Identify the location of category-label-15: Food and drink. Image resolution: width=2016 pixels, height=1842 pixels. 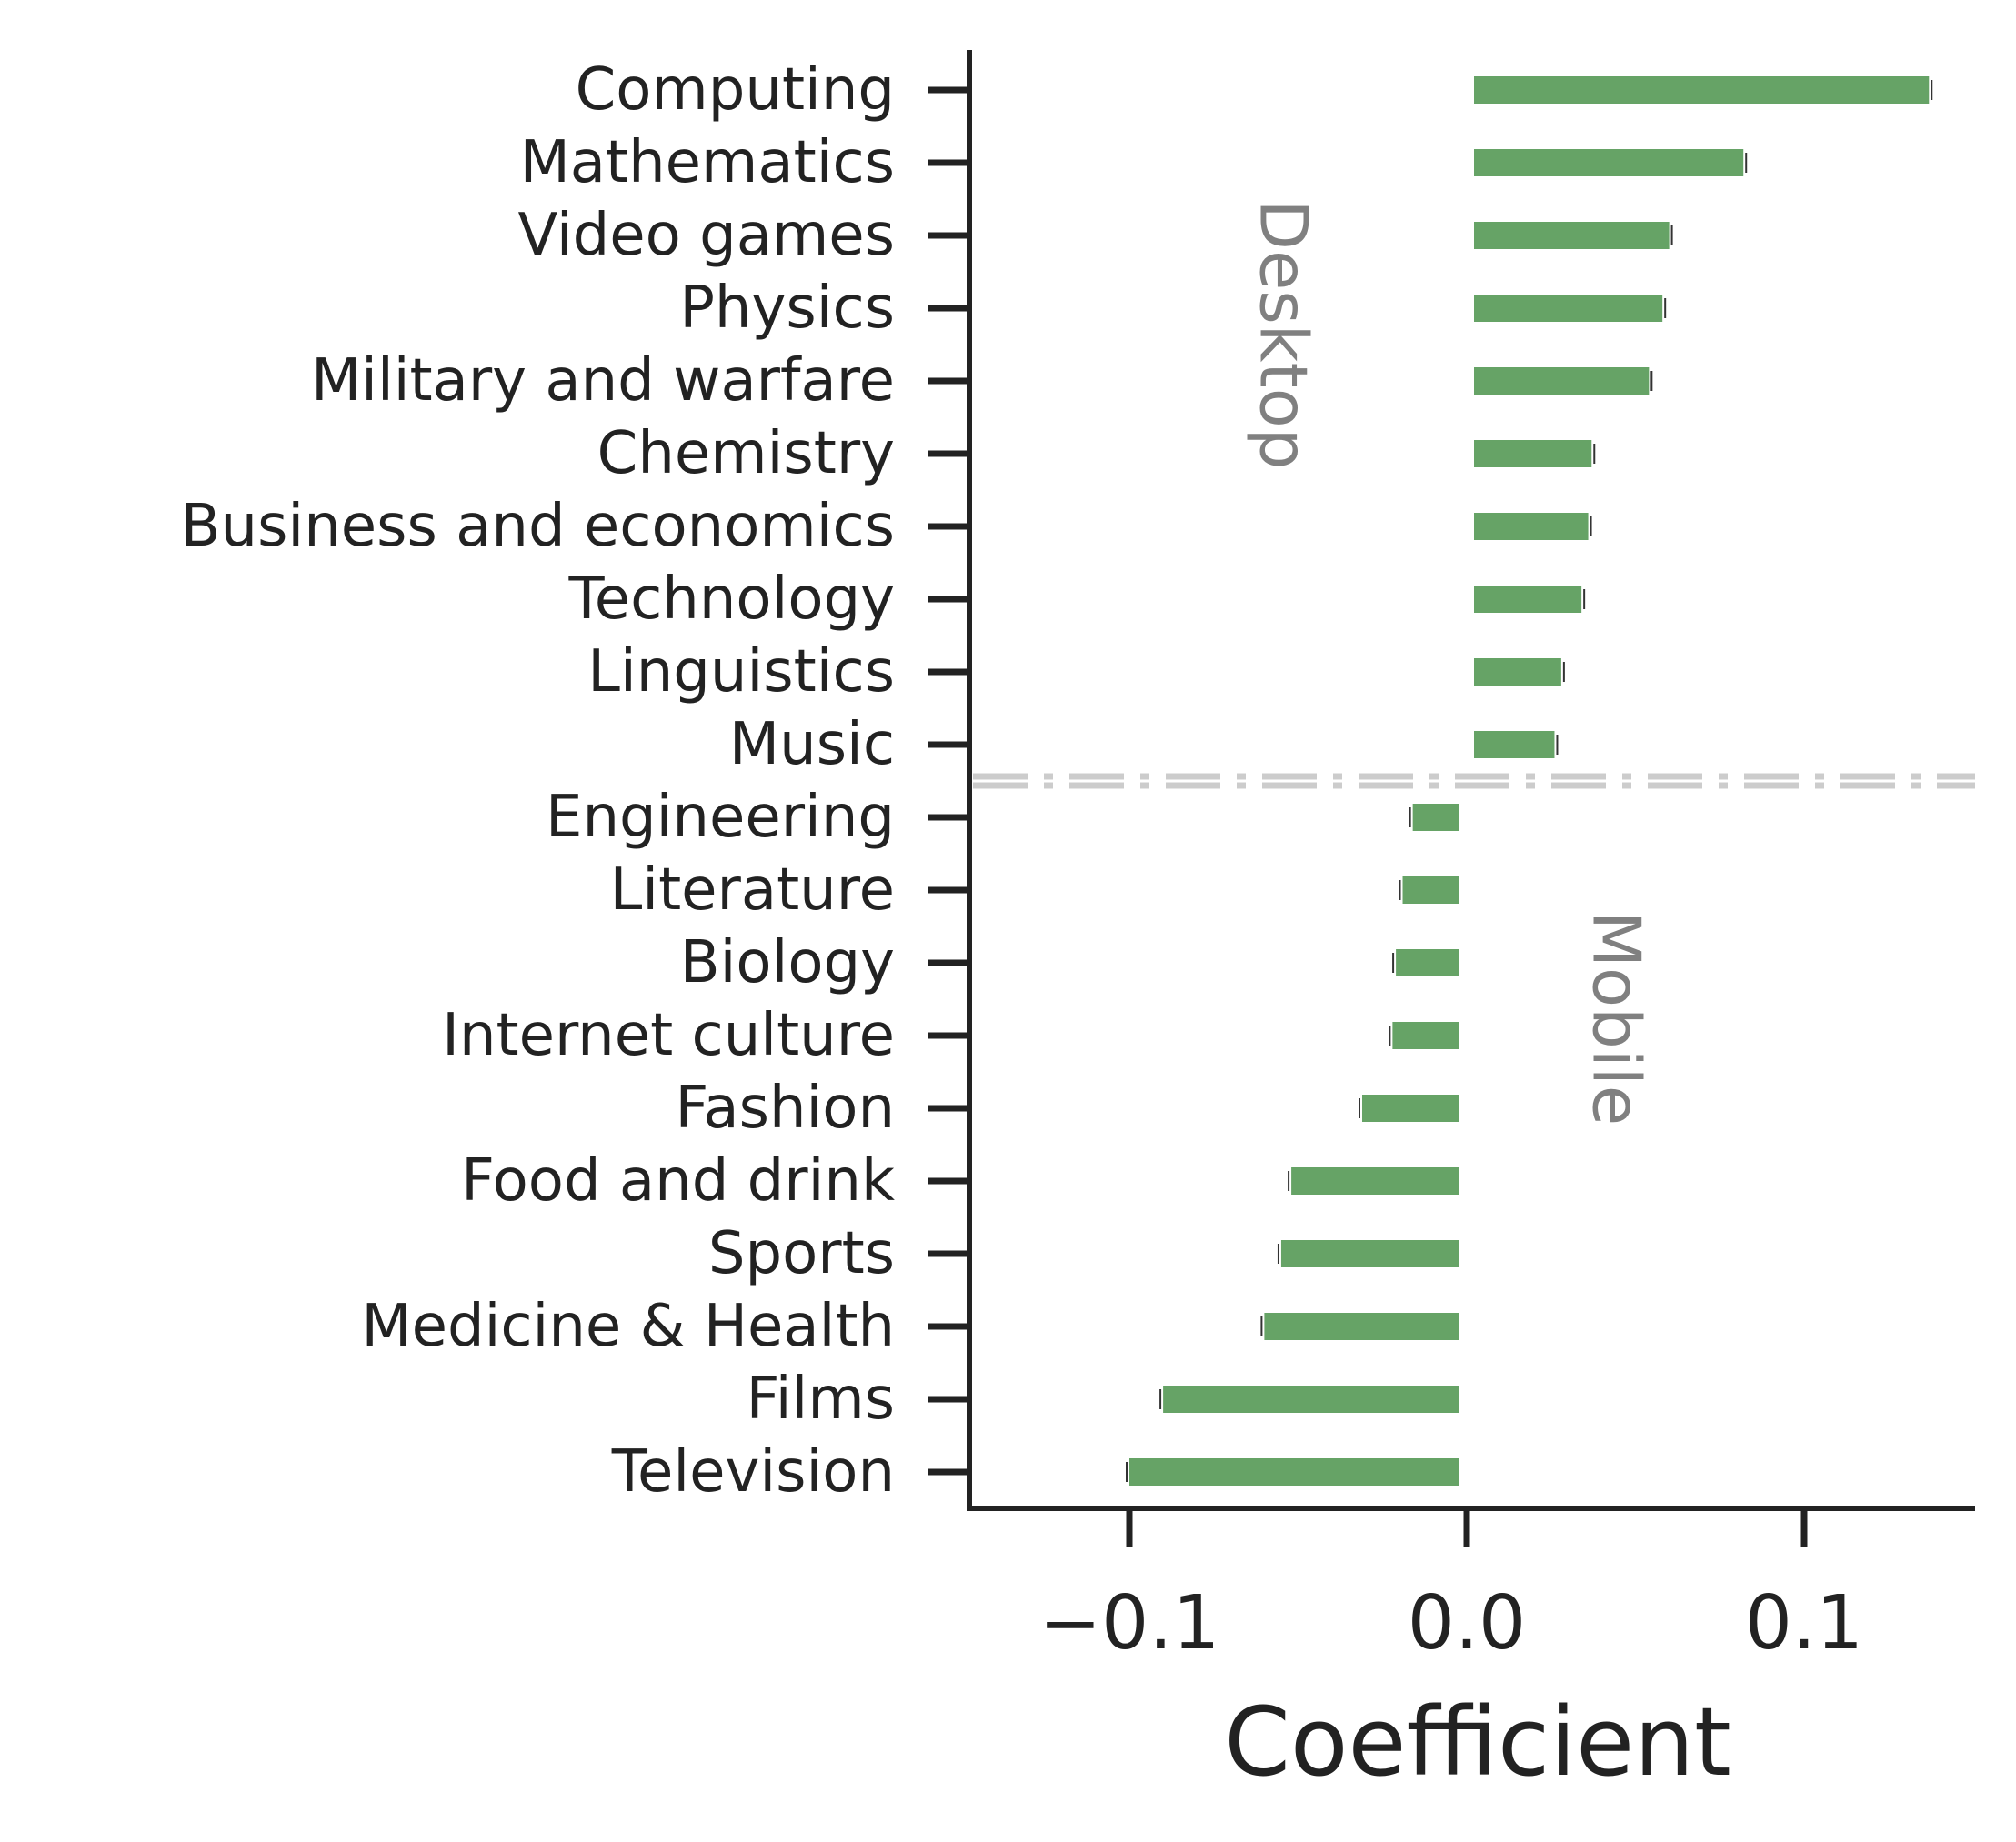
(678, 1181).